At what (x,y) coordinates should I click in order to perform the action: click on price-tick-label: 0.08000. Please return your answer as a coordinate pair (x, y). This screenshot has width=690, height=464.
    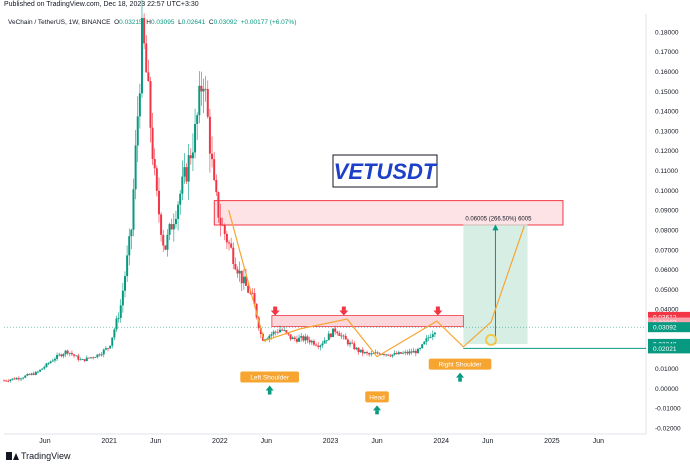
    Looking at the image, I should click on (667, 230).